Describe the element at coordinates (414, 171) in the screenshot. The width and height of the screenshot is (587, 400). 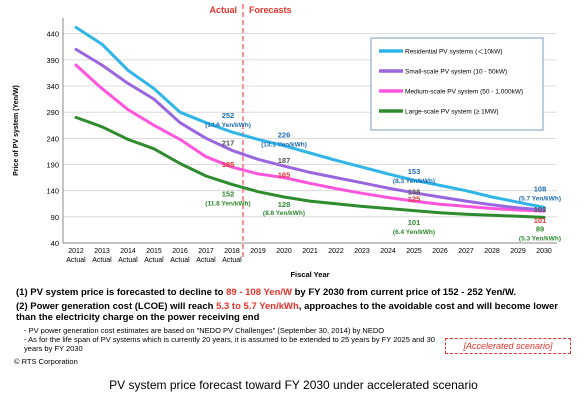
I see `data-label: 153` at that location.